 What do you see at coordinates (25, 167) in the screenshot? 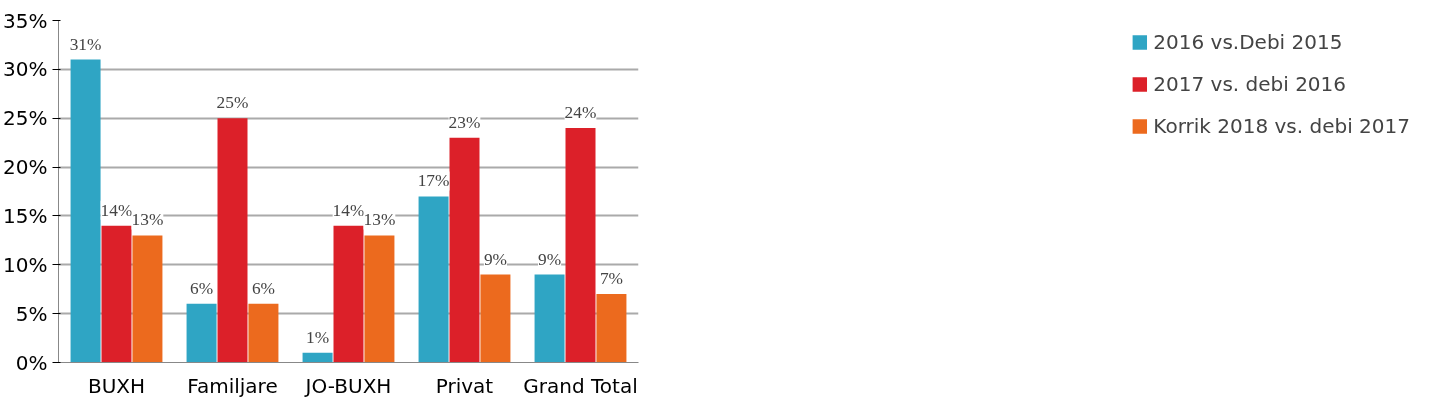
I see `y-tick-label: 20%` at bounding box center [25, 167].